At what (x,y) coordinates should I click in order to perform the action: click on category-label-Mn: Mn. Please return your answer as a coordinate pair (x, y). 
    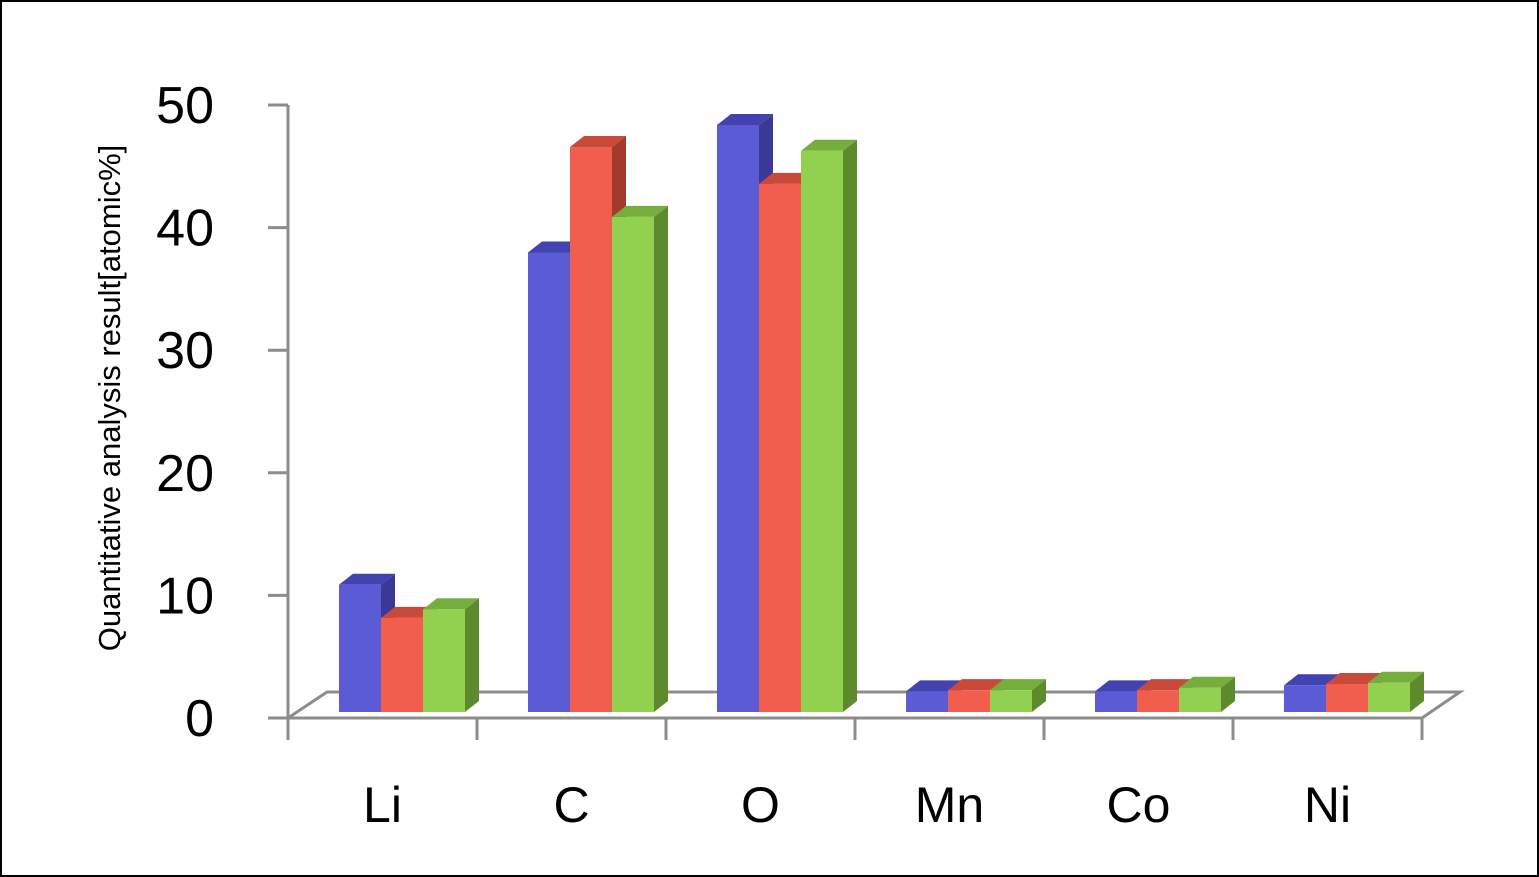
    Looking at the image, I should click on (949, 805).